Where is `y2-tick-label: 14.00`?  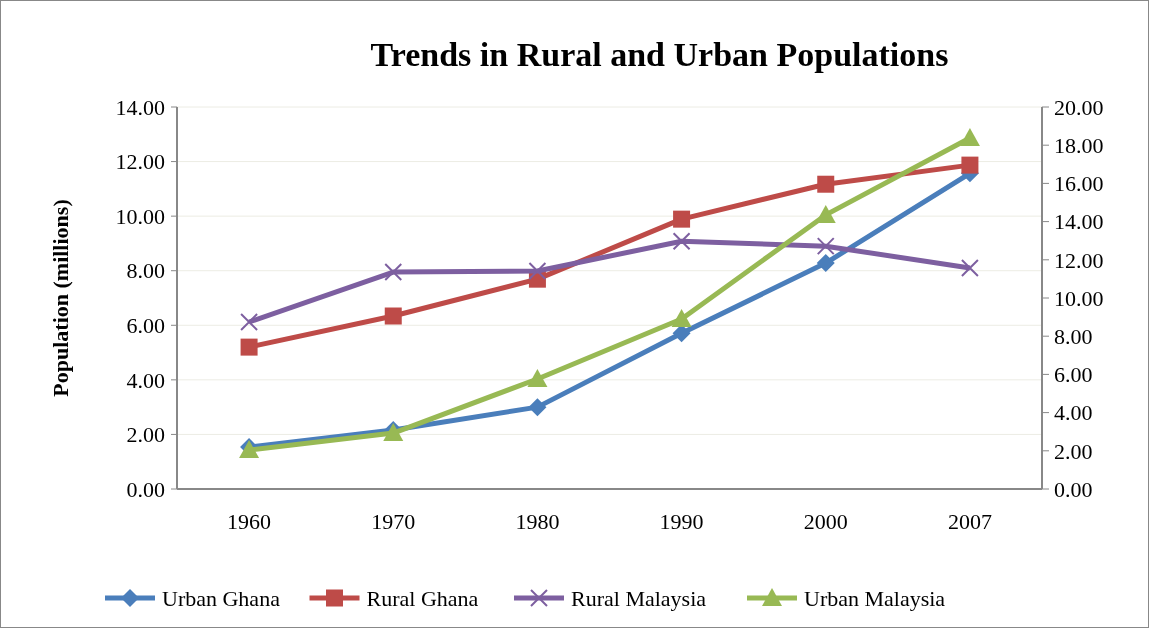 y2-tick-label: 14.00 is located at coordinates (1079, 222).